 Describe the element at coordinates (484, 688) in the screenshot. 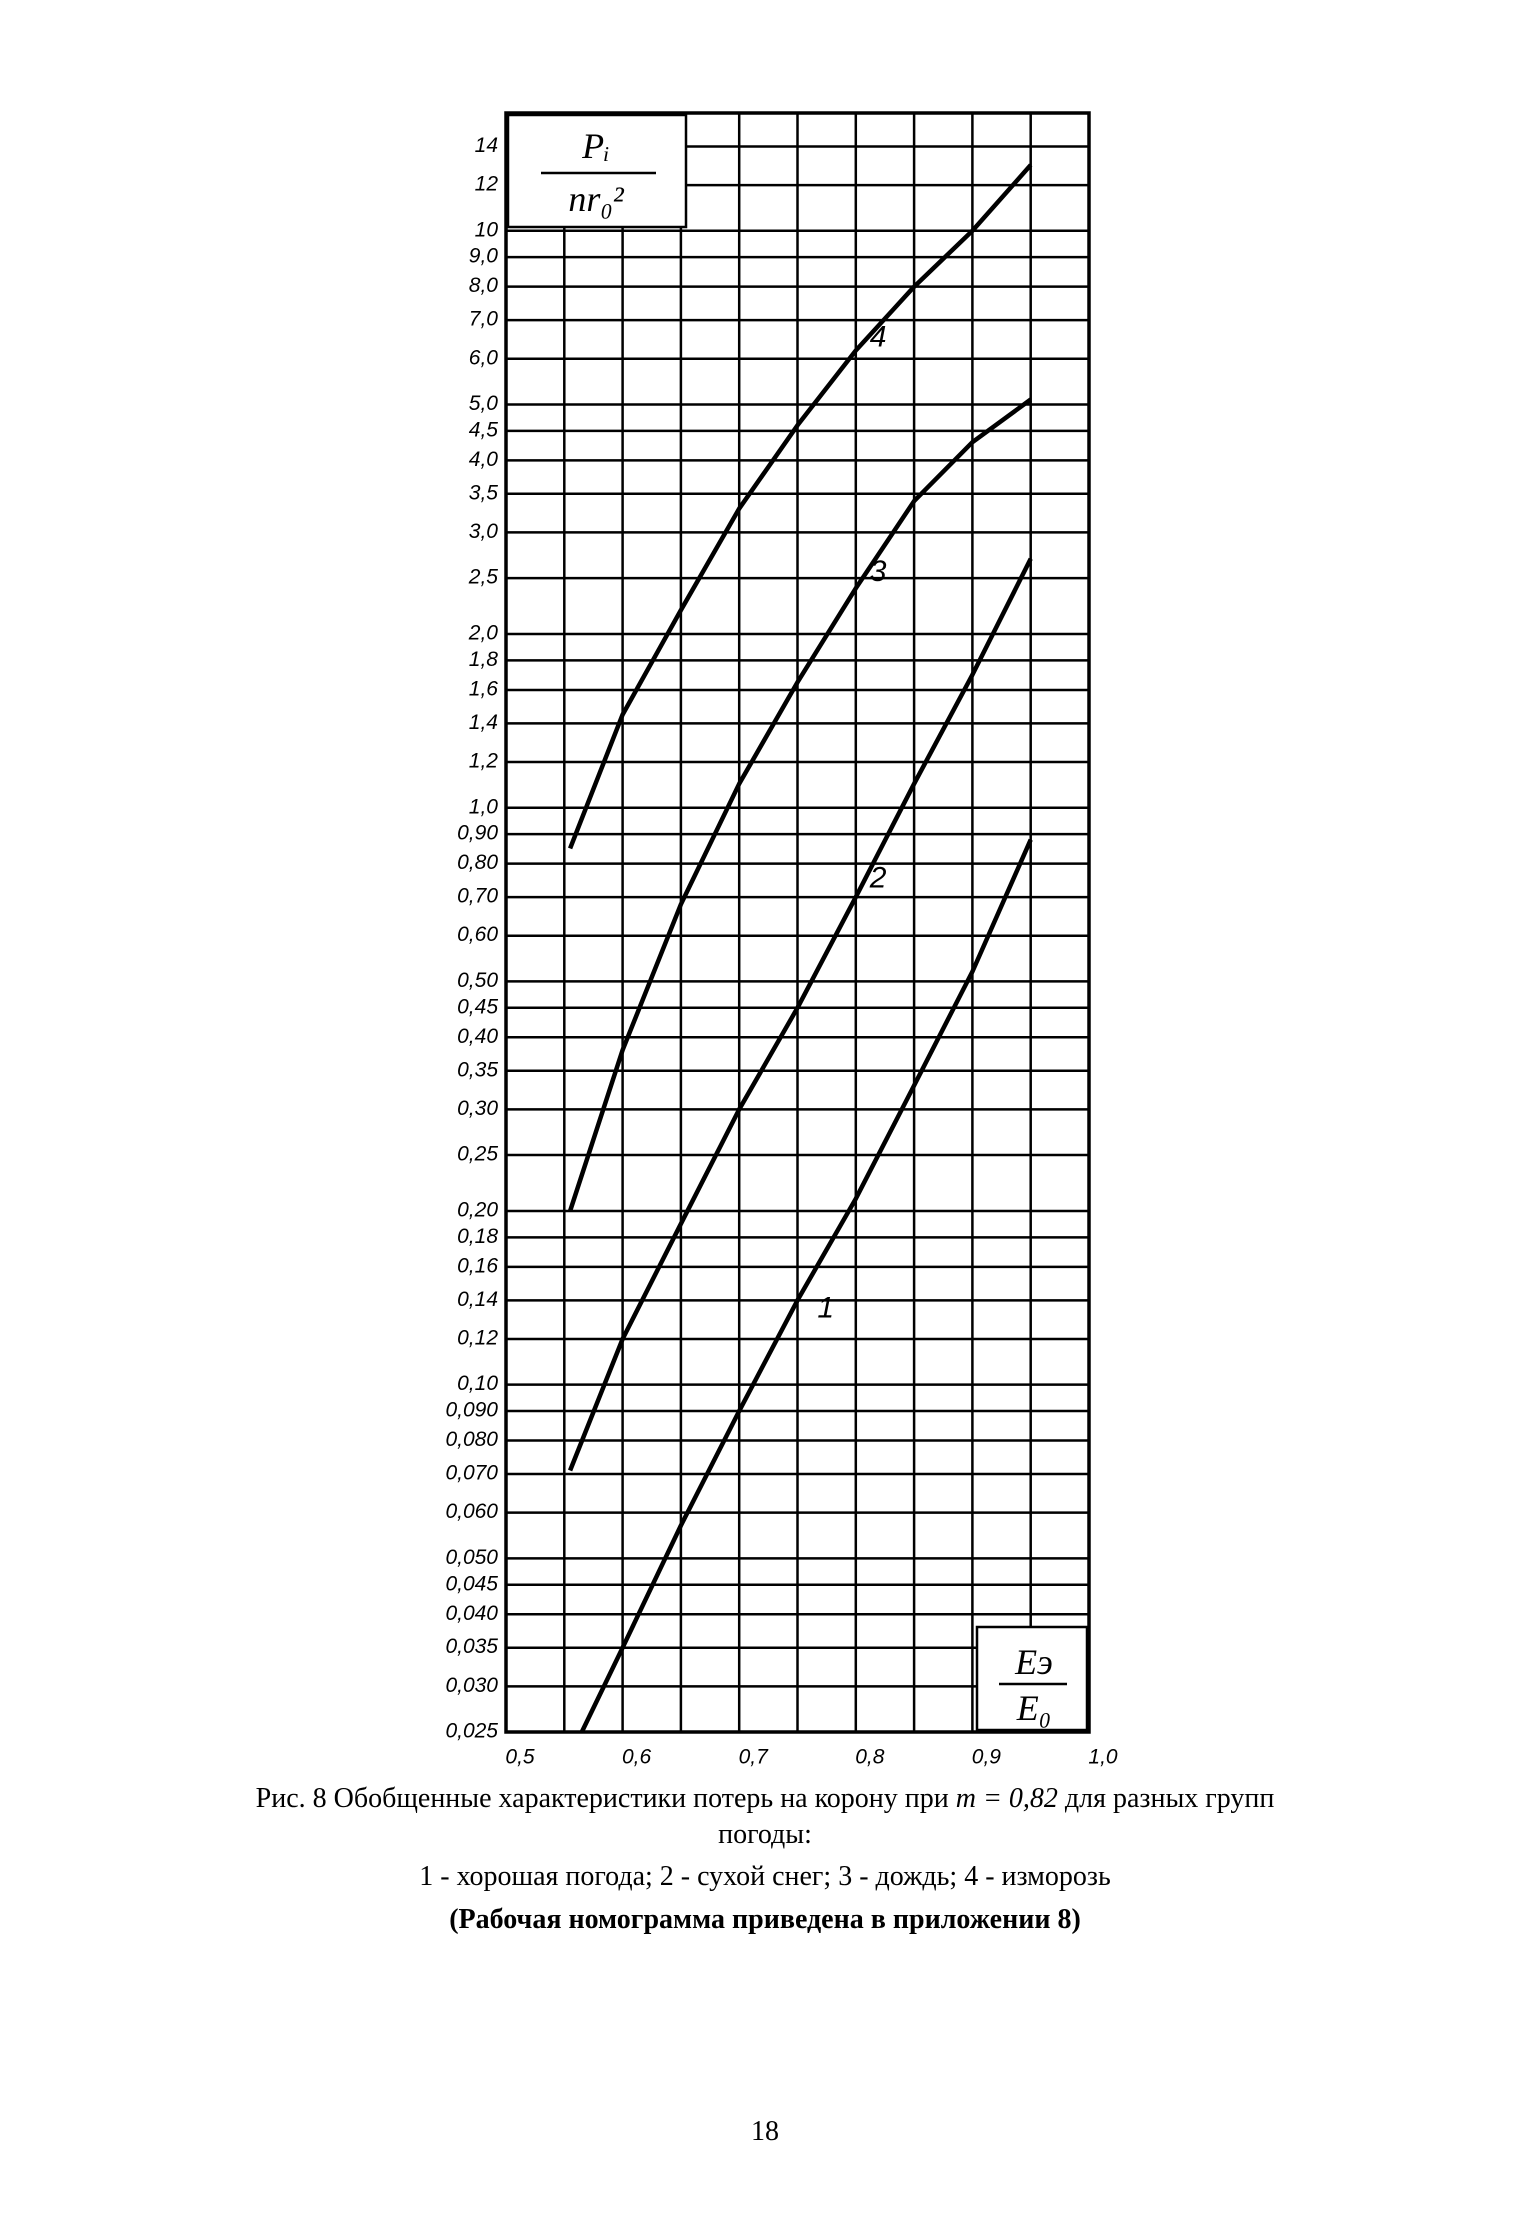

I see `y-tick-label: 1,6` at that location.